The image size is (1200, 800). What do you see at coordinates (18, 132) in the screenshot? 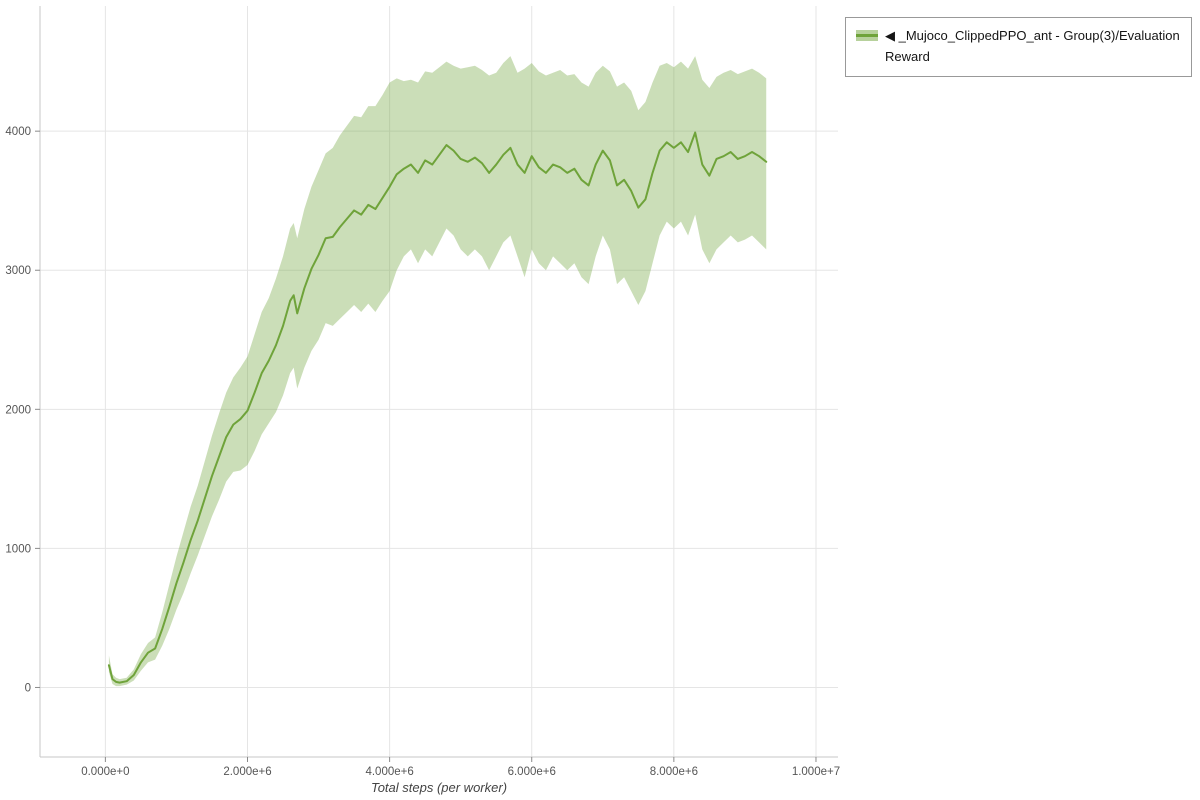
I see `y-tick-label: 4000` at bounding box center [18, 132].